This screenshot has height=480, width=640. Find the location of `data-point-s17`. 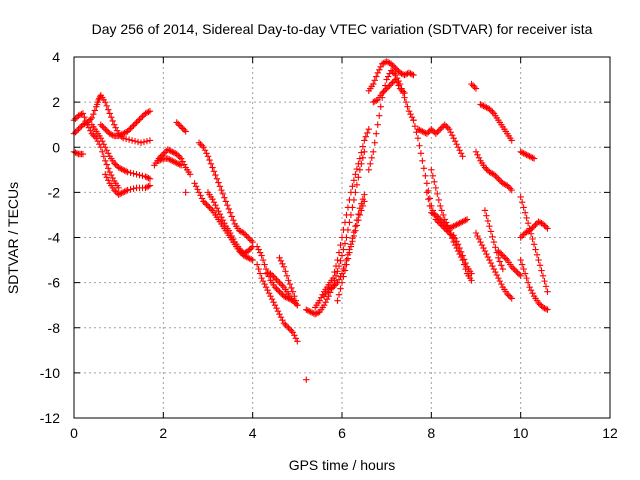

data-point-s17 is located at coordinates (285, 271).